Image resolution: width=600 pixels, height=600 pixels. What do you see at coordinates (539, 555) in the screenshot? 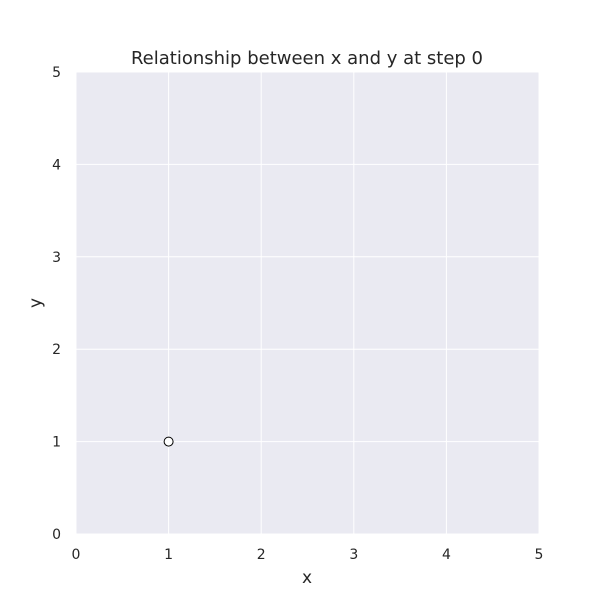
I see `x-tick-label: 5` at bounding box center [539, 555].